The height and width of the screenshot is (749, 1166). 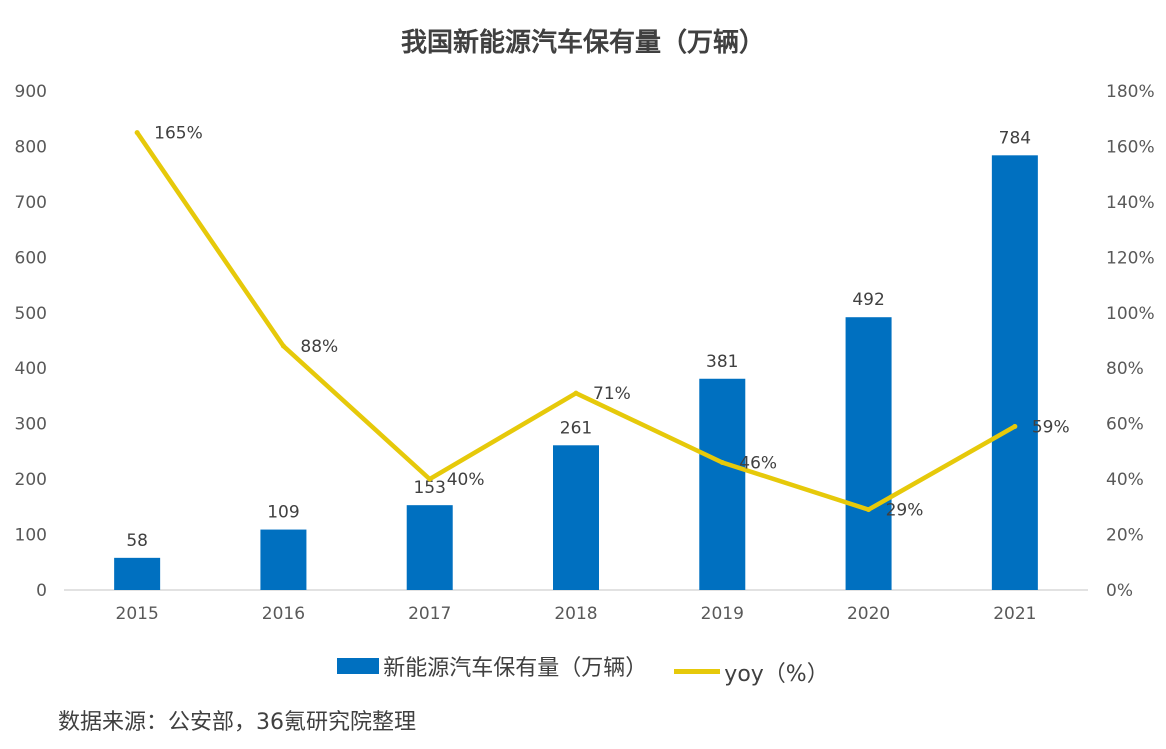 What do you see at coordinates (776, 674) in the screenshot?
I see `legend-line-label: yoy（%）` at bounding box center [776, 674].